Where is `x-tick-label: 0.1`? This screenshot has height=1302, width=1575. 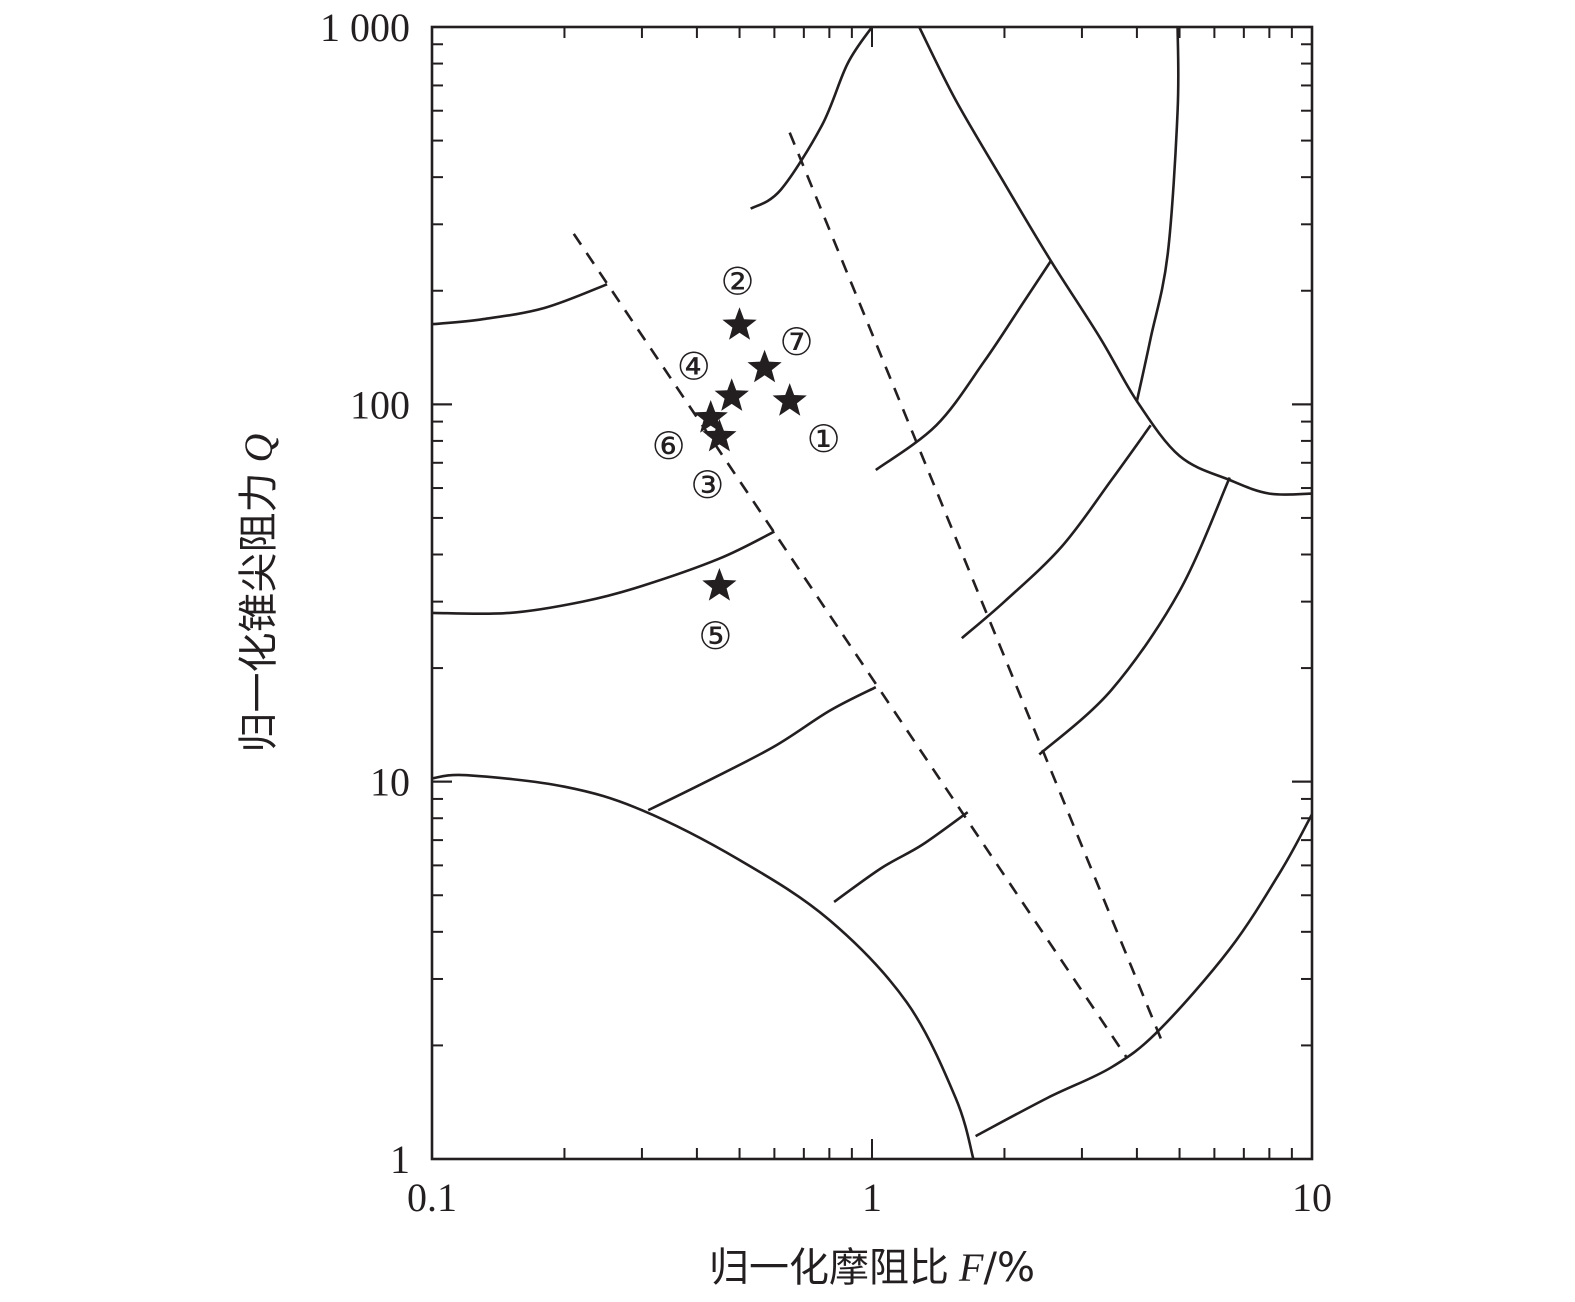 x-tick-label: 0.1 is located at coordinates (432, 1197).